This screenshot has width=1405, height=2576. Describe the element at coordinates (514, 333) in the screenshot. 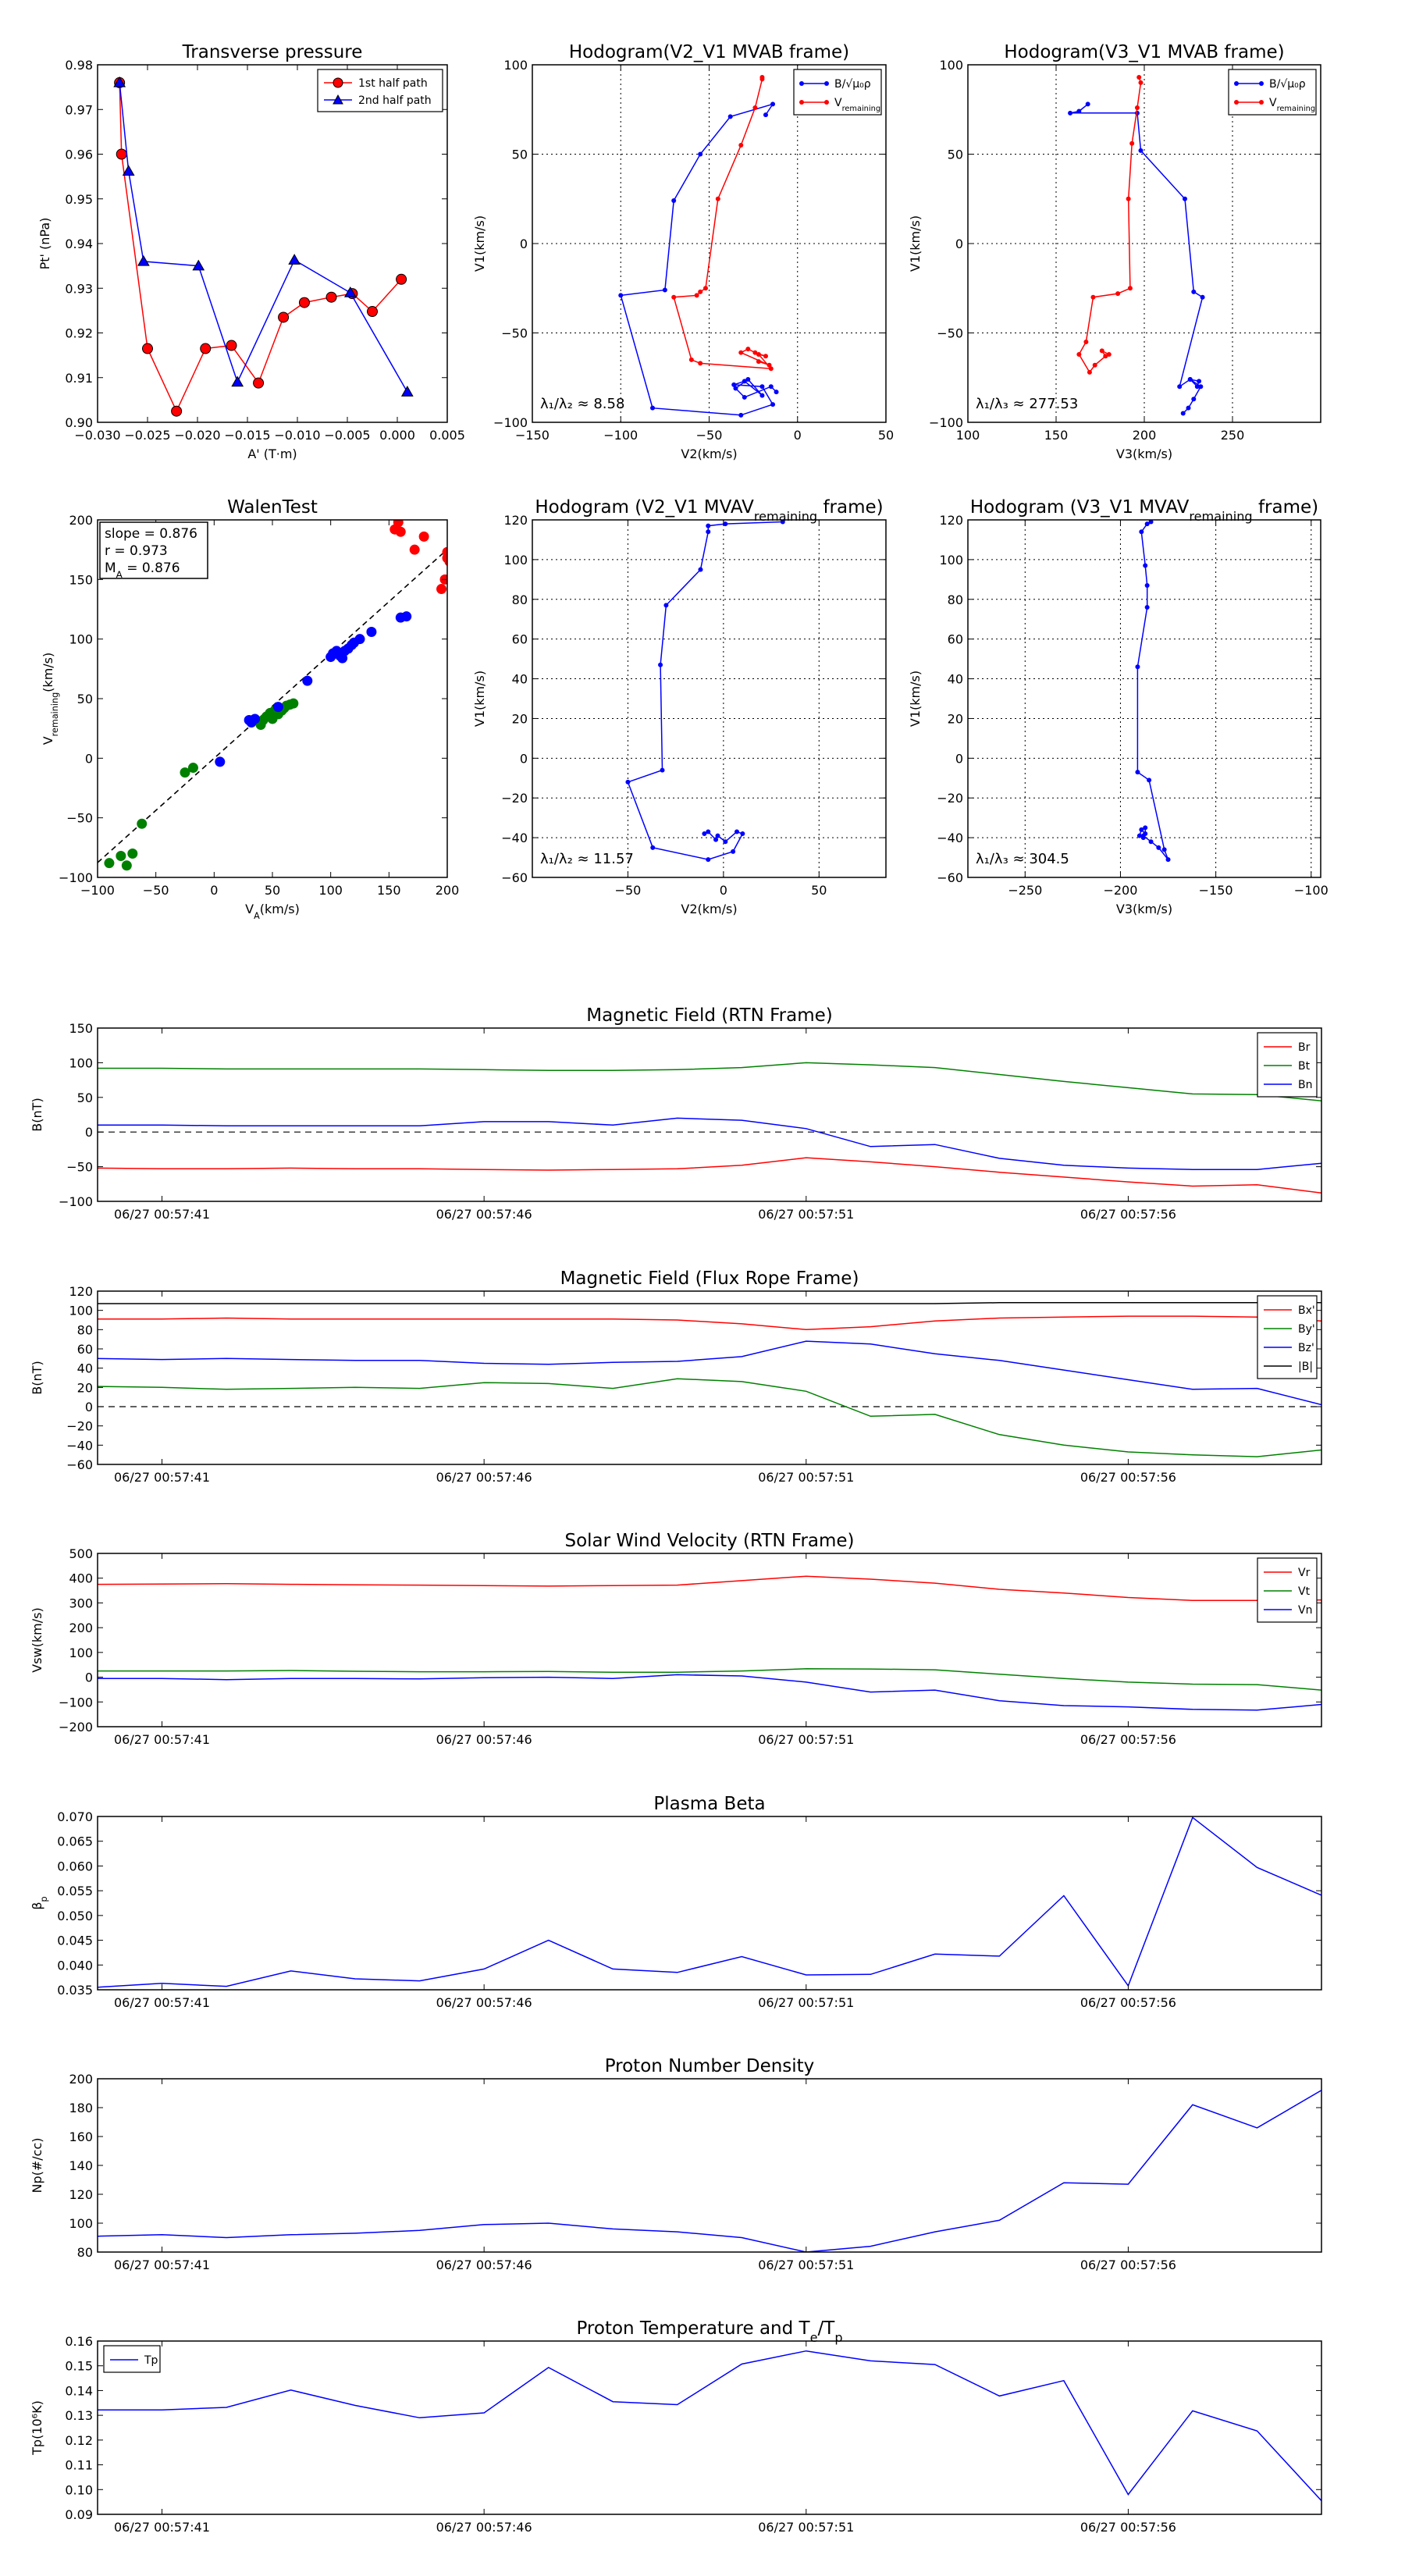

I see `y-tick-label: −50` at that location.